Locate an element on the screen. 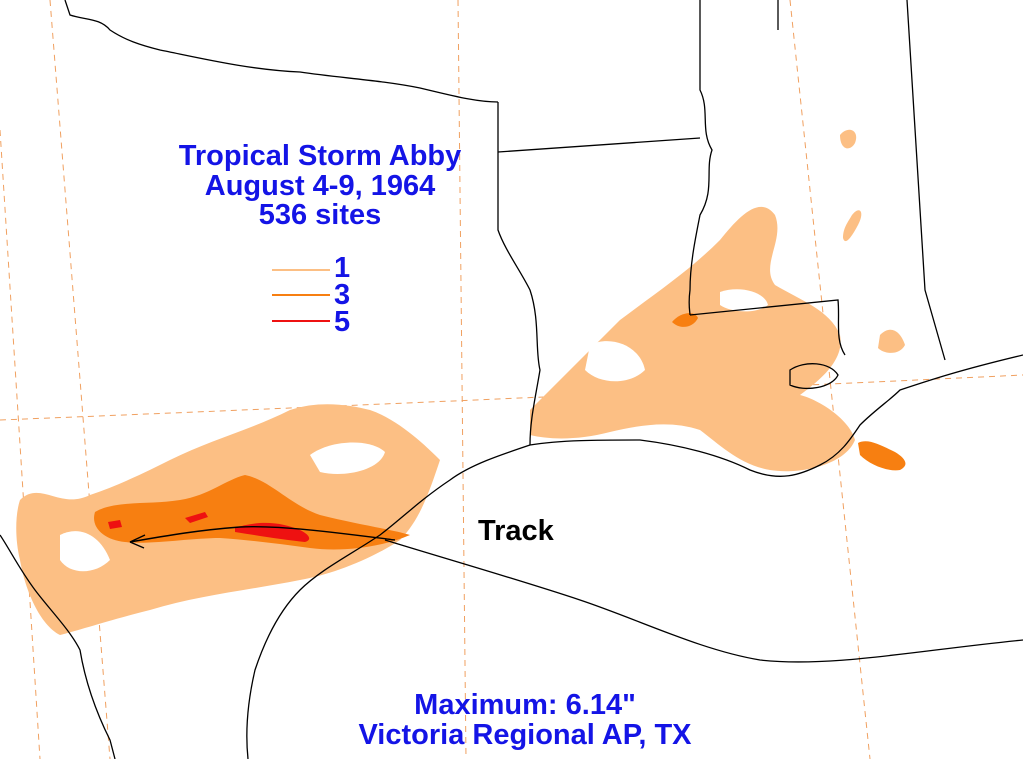  map-site-count: 536 sites is located at coordinates (320, 215).